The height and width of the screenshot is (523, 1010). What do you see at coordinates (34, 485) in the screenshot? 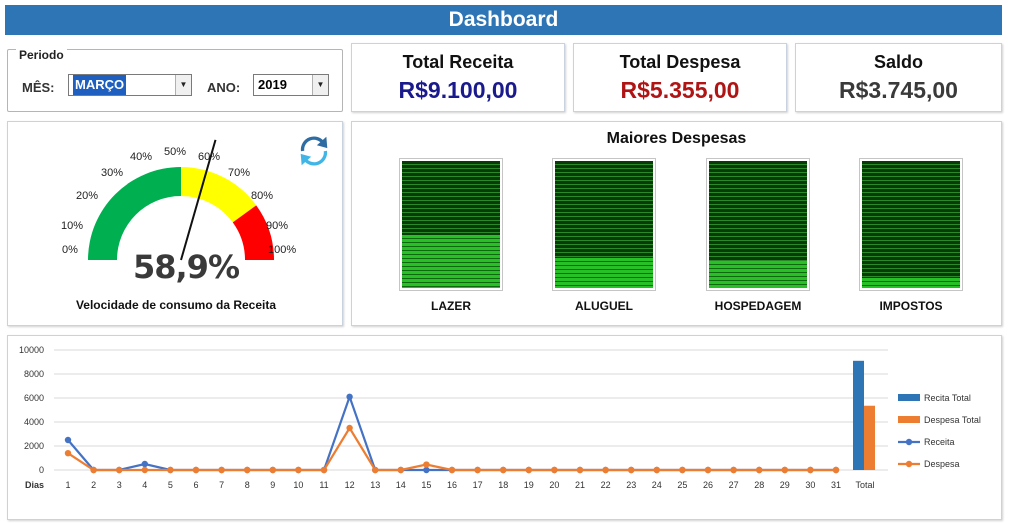
I see `x-axis-title: Dias` at bounding box center [34, 485].